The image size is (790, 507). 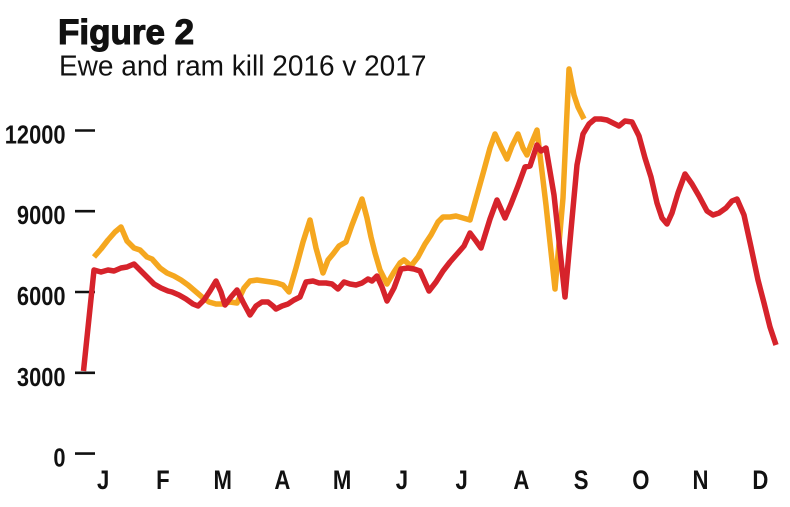 What do you see at coordinates (640, 481) in the screenshot?
I see `svg-text: O` at bounding box center [640, 481].